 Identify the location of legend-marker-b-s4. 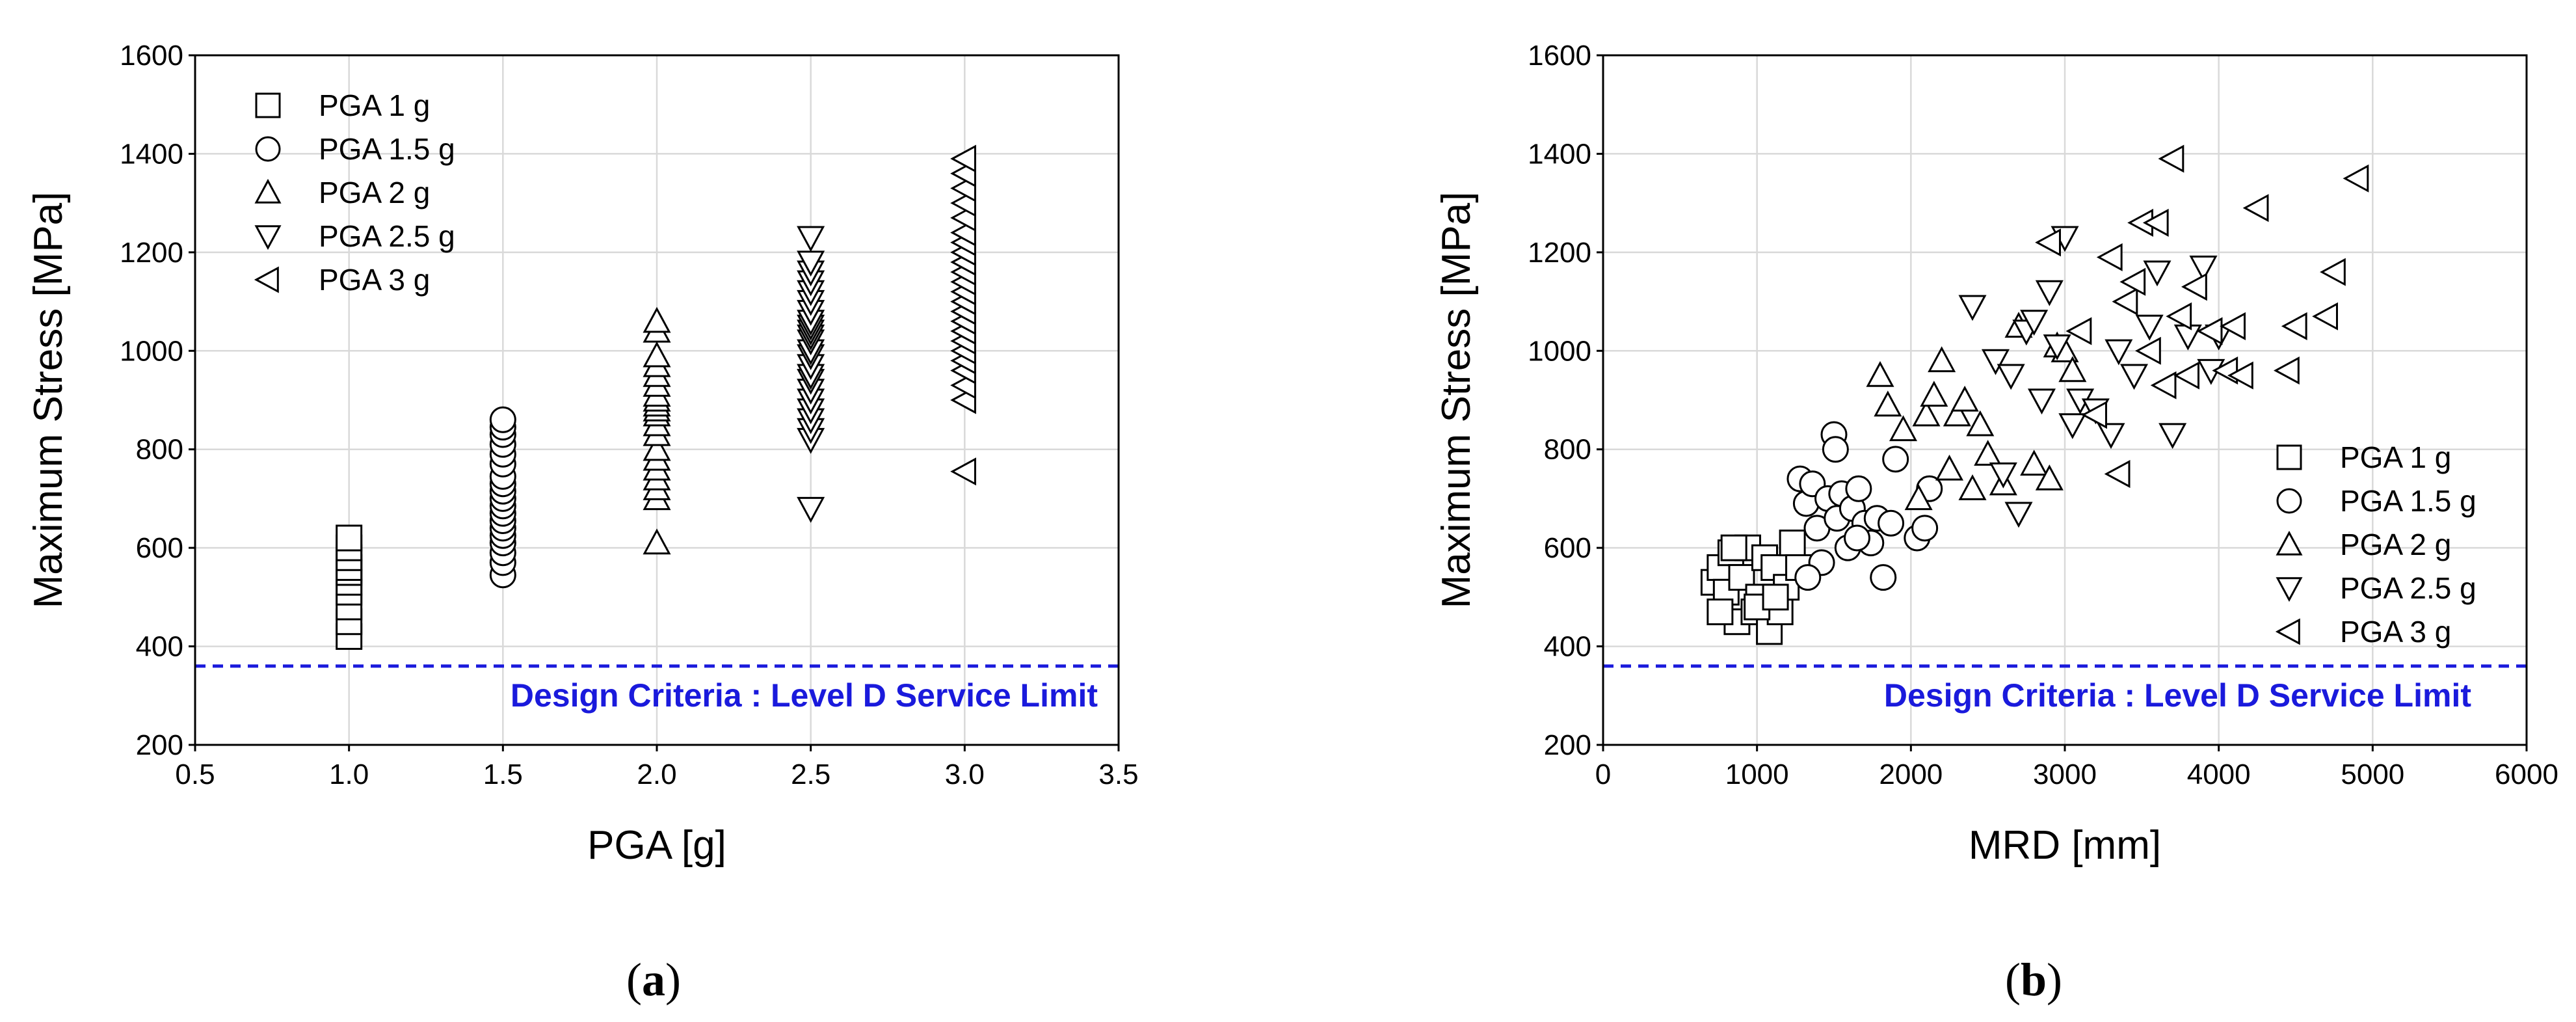
(2287, 632).